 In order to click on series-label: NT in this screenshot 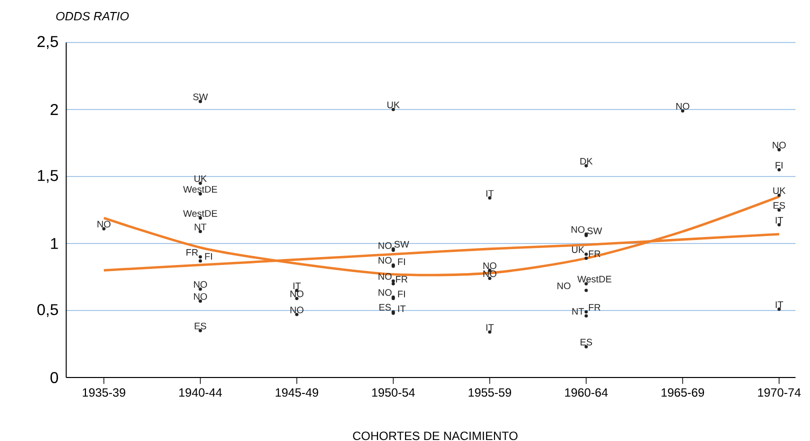, I will do `click(578, 311)`.